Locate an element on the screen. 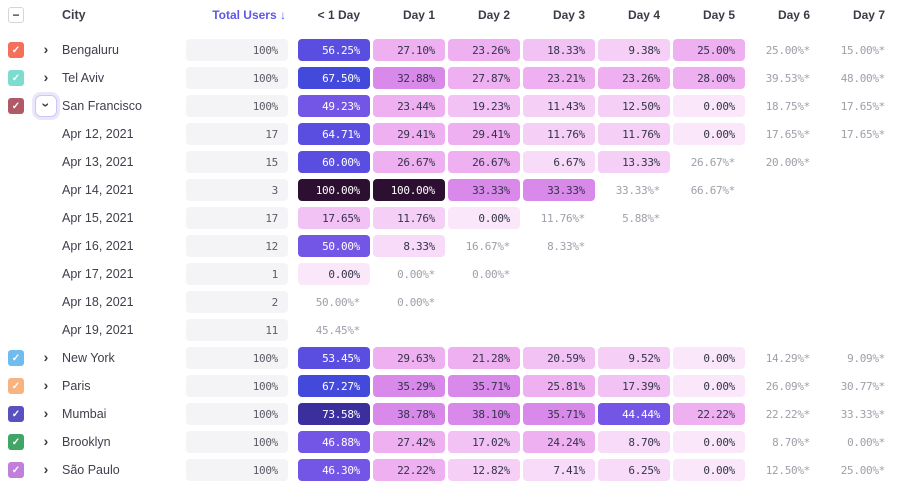  retention-value-pill: 23.21% is located at coordinates (559, 78).